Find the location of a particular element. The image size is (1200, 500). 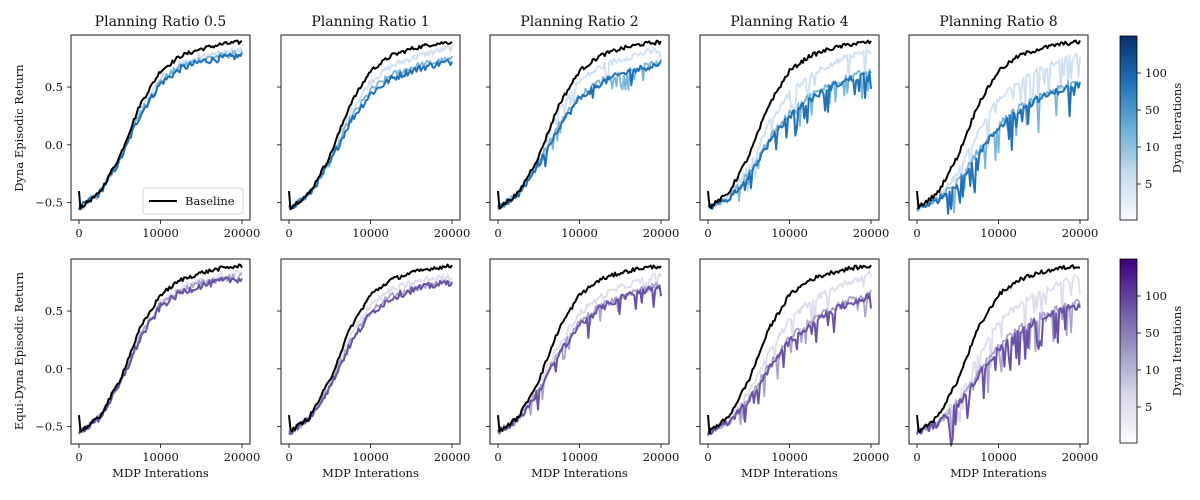

panel-dyna-3: Planning Ratio 2 0 10000 20000 is located at coordinates (582, 127).